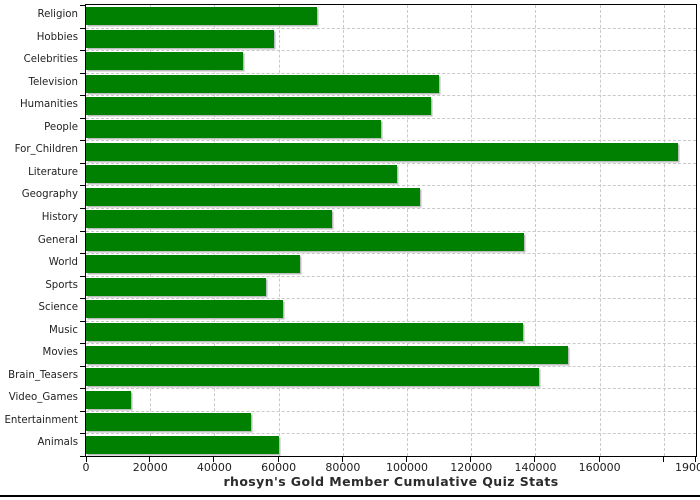 This screenshot has width=700, height=500. What do you see at coordinates (407, 467) in the screenshot?
I see `x-tick-label: 100000` at bounding box center [407, 467].